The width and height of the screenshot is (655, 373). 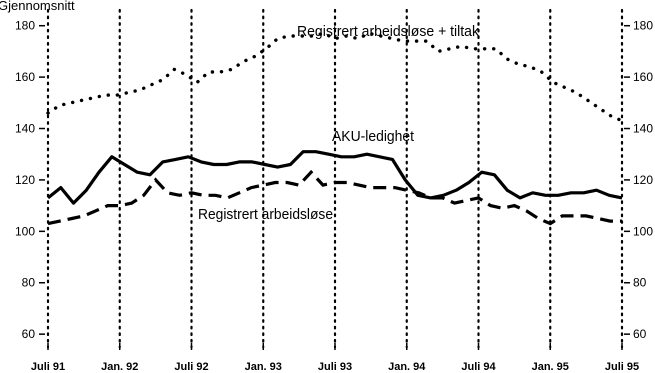 What do you see at coordinates (119, 367) in the screenshot?
I see `x-tick-label: Jan. 92` at bounding box center [119, 367].